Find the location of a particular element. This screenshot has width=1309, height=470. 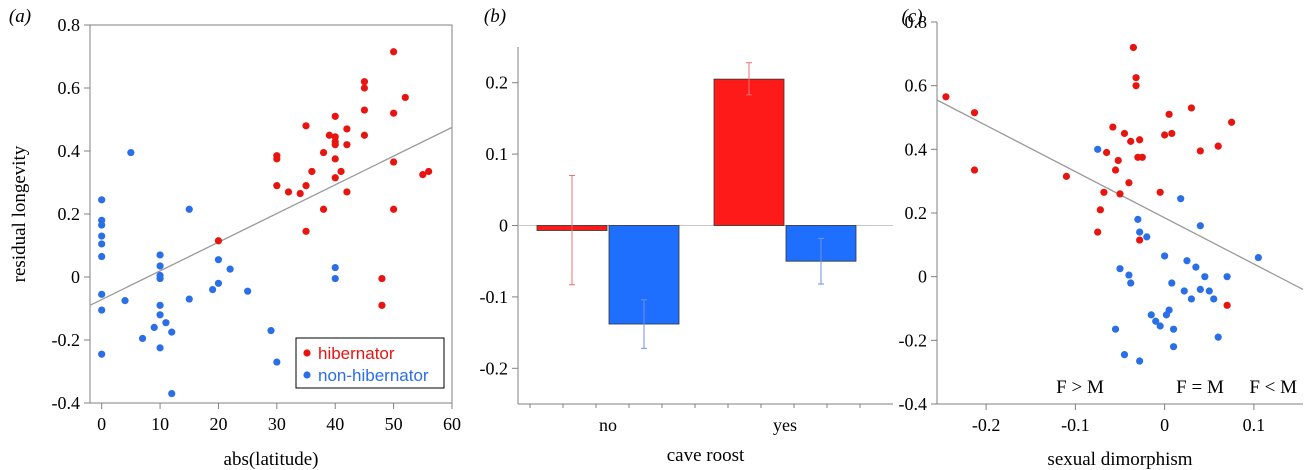

x-tick-label: 30 is located at coordinates (277, 424).